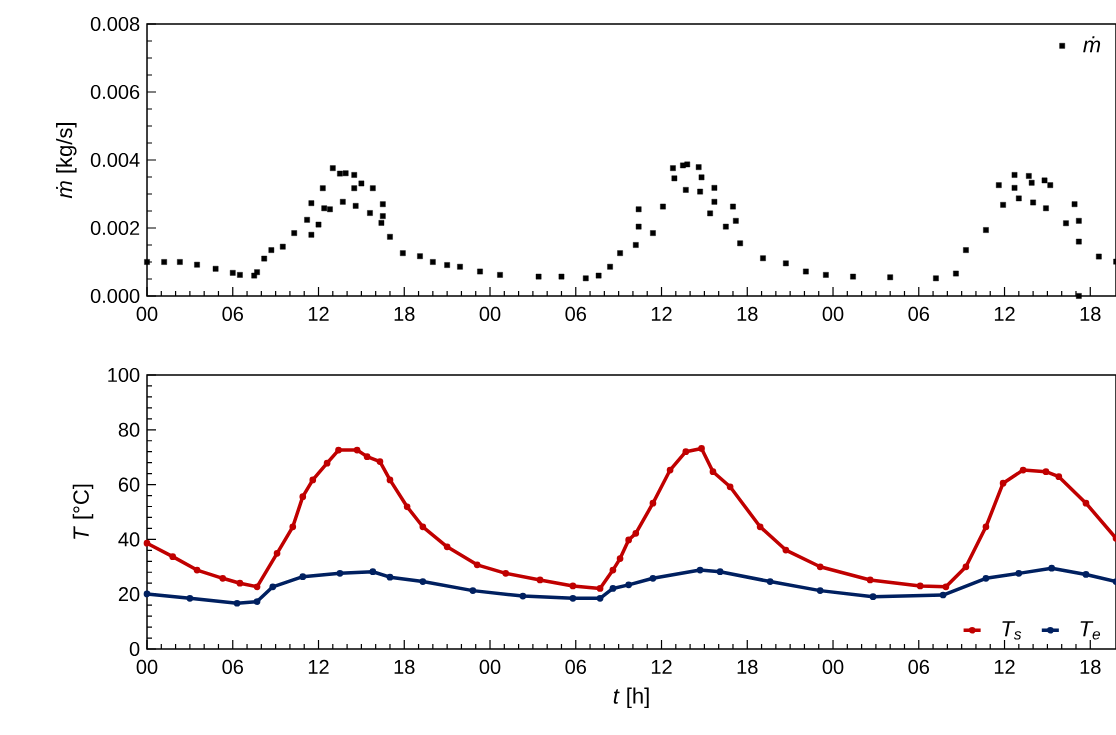 The image size is (1116, 735). I want to click on y-tick-label: 0.002, so click(115, 228).